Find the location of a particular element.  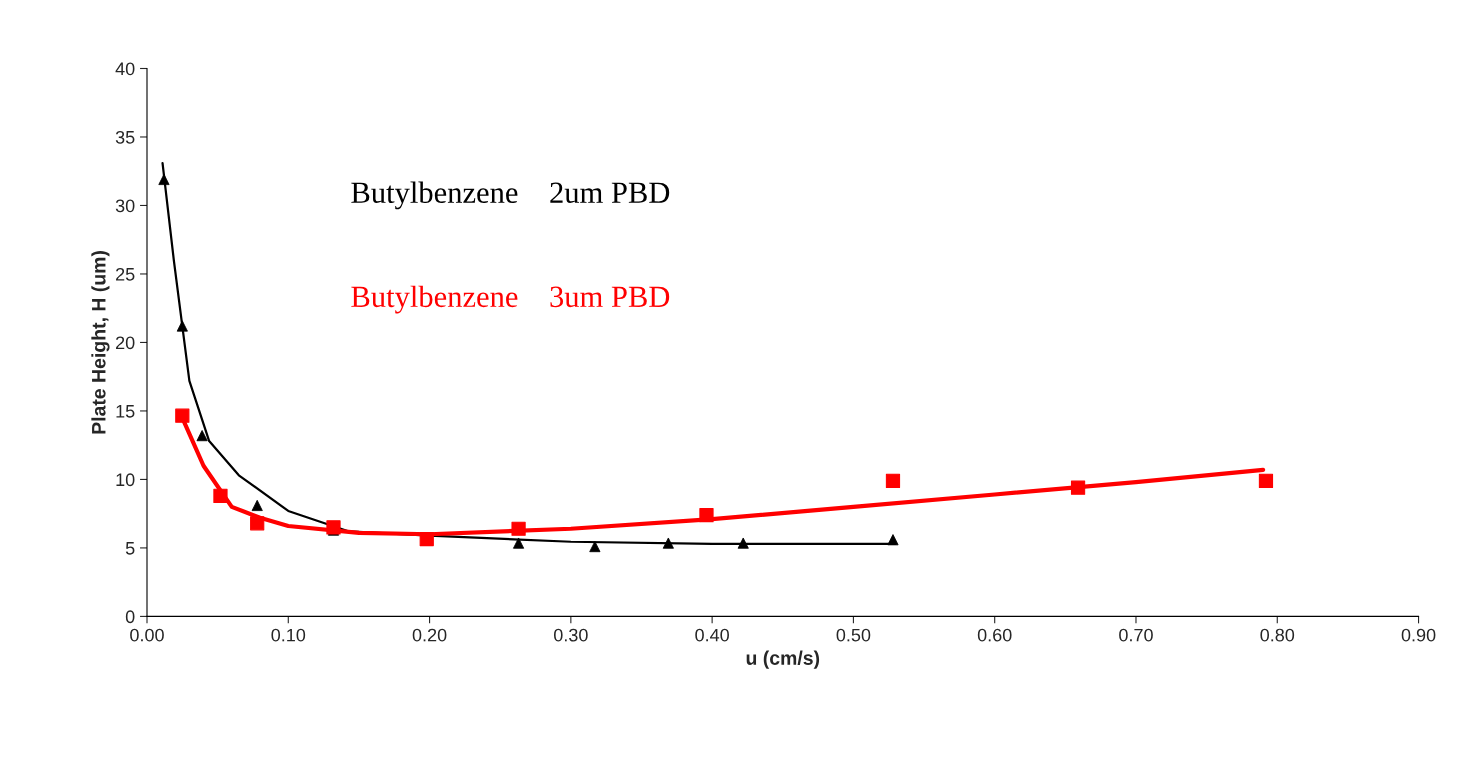

x-tick-label: 0.30 is located at coordinates (570, 635).